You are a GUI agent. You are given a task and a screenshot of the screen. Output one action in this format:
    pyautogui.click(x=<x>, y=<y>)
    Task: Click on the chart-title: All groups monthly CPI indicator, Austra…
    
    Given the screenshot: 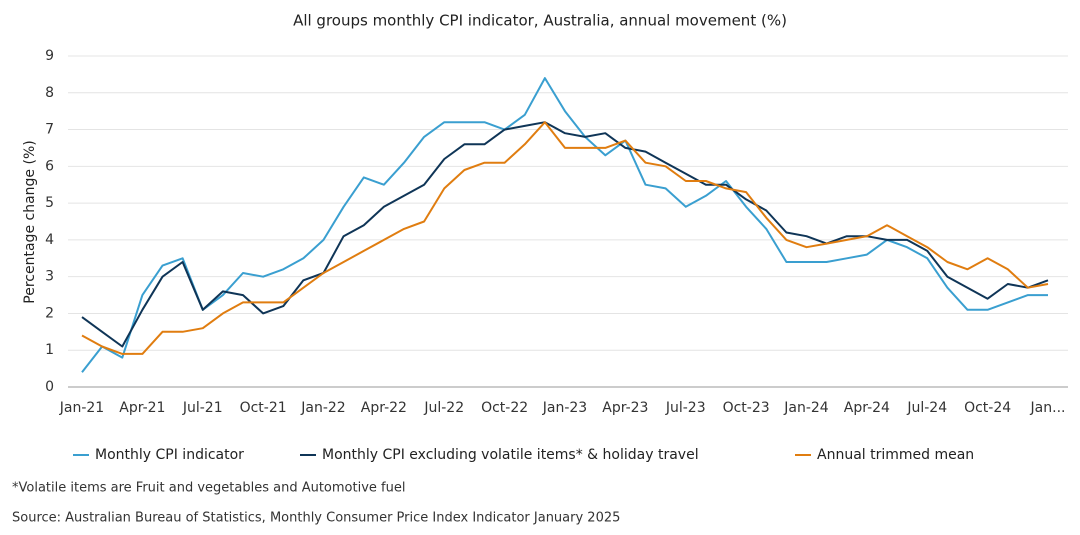 What is the action you would take?
    pyautogui.click(x=540, y=21)
    